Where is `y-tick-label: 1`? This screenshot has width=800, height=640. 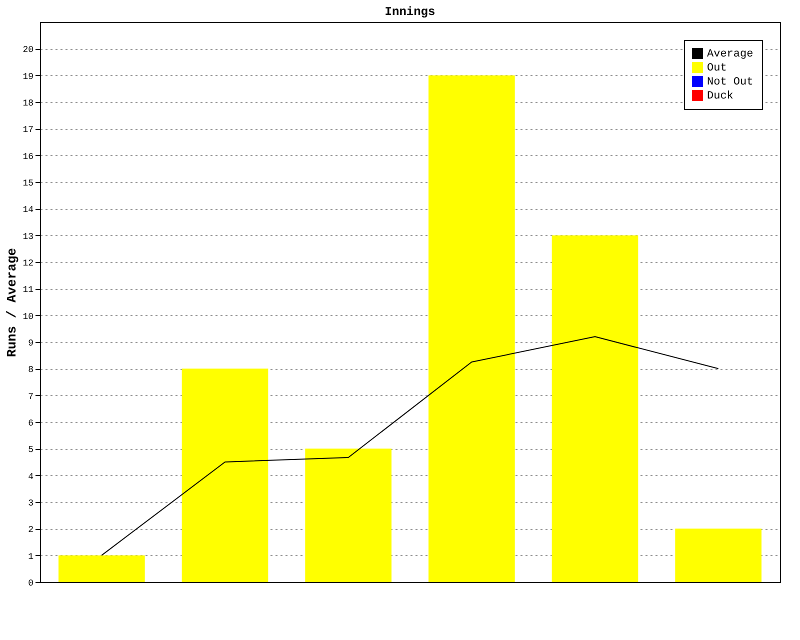 y-tick-label: 1 is located at coordinates (31, 557).